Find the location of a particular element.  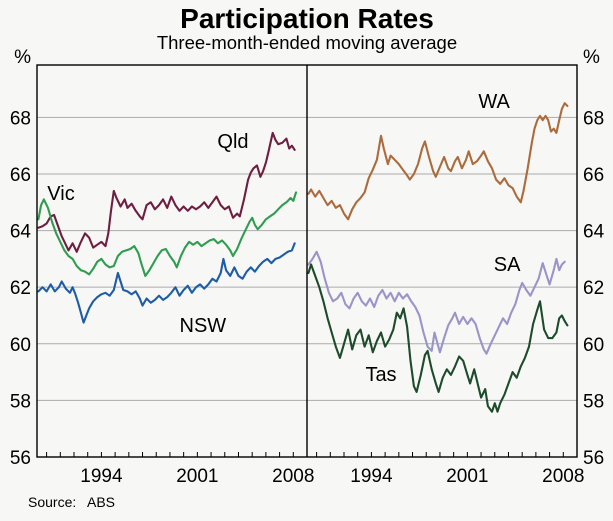

source-label: Source: is located at coordinates (52, 502).